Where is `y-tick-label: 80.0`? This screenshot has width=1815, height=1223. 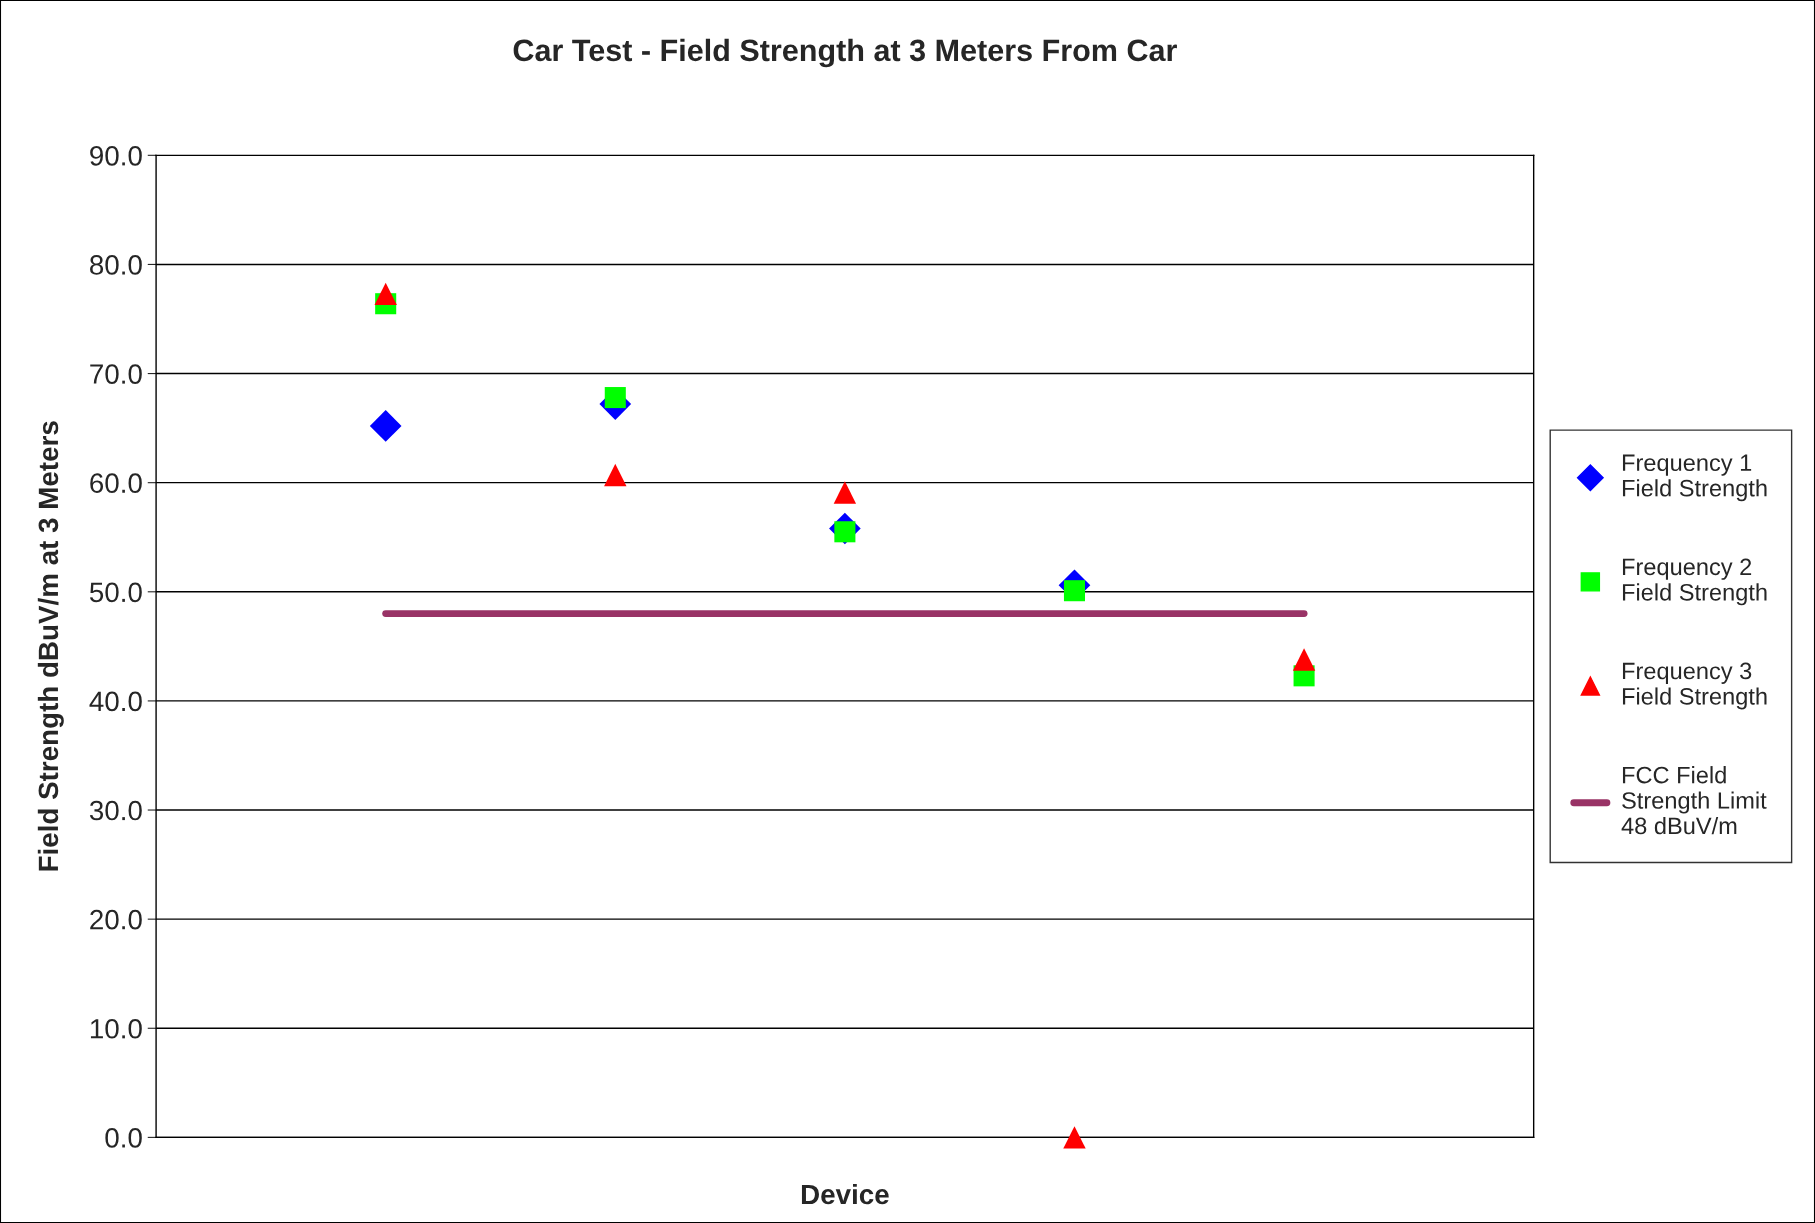 y-tick-label: 80.0 is located at coordinates (116, 265).